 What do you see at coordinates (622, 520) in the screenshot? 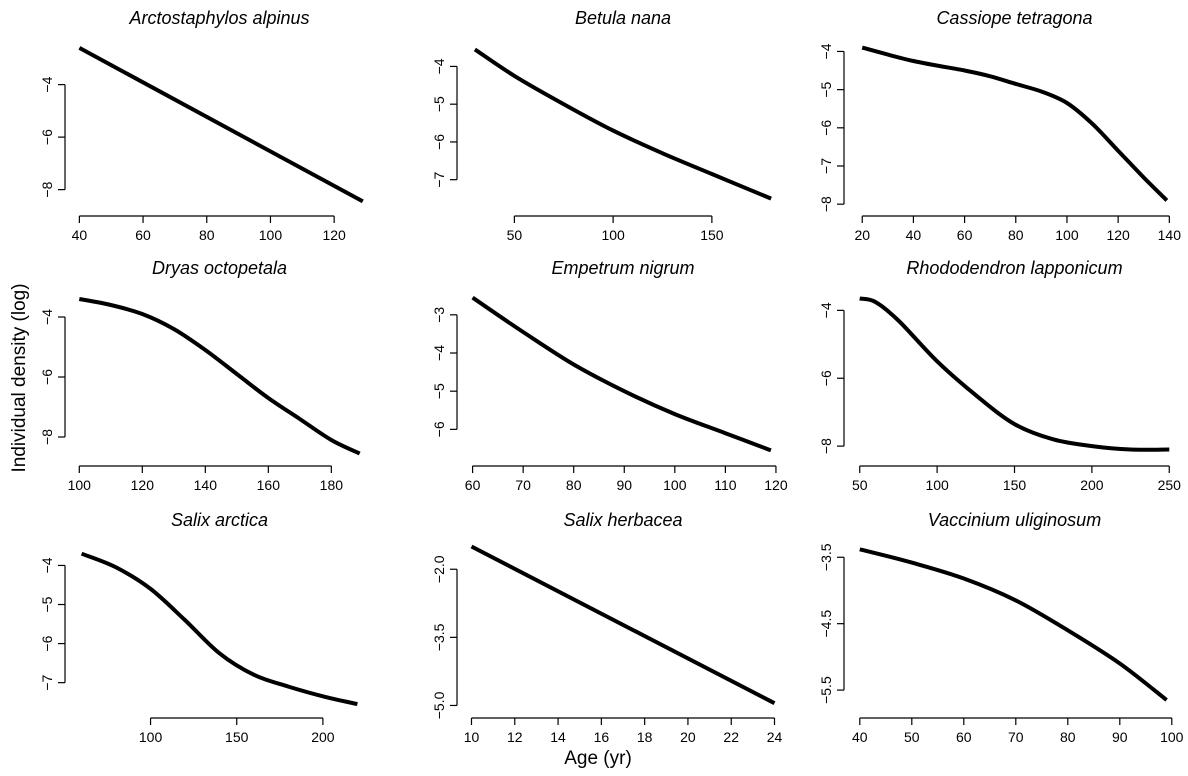
I see `panel-title: Salix herbacea` at bounding box center [622, 520].